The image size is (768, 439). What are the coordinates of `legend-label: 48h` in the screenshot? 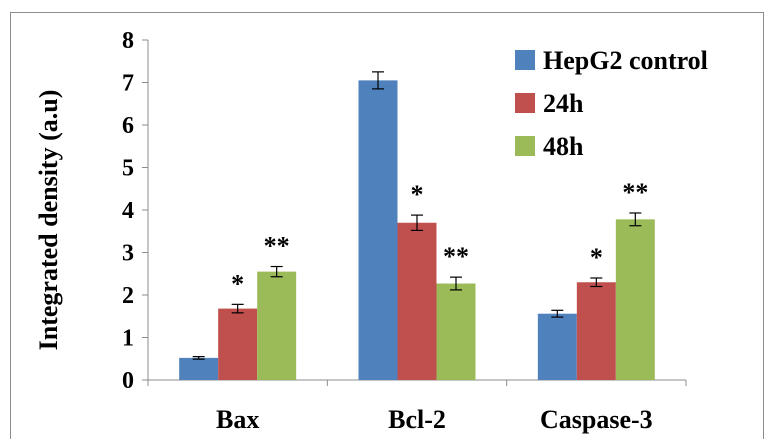 It's located at (563, 146).